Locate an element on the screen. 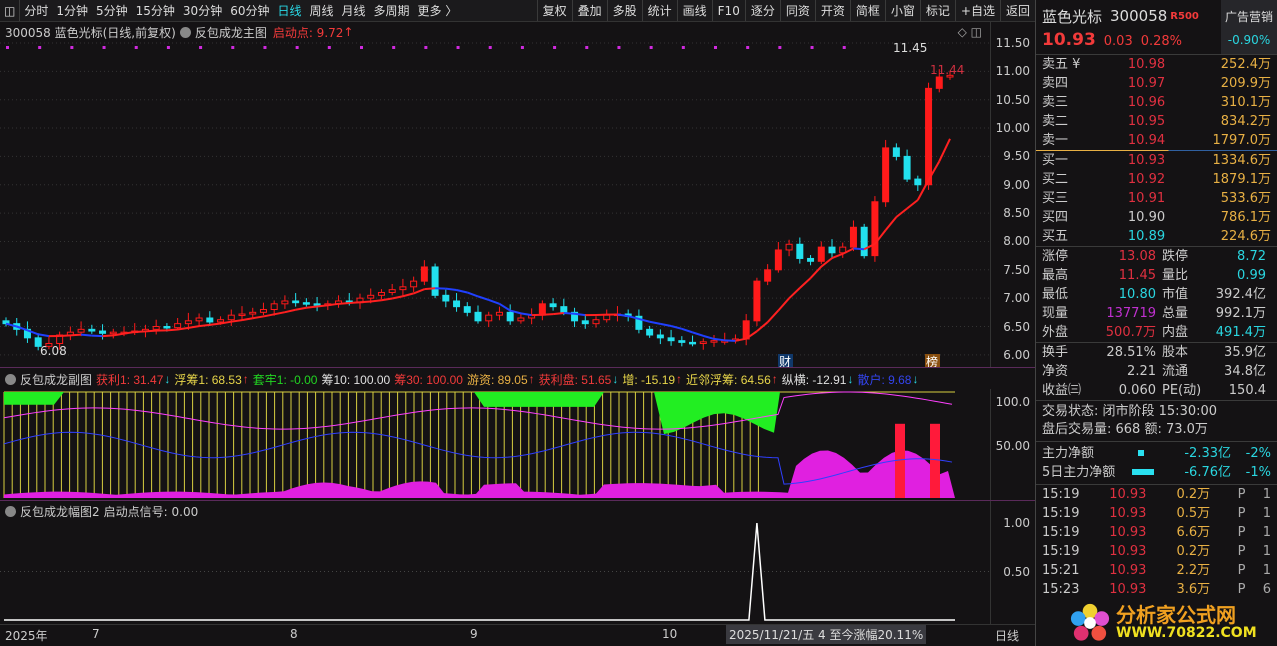  trade-volume: 0.2万 is located at coordinates (1193, 494).